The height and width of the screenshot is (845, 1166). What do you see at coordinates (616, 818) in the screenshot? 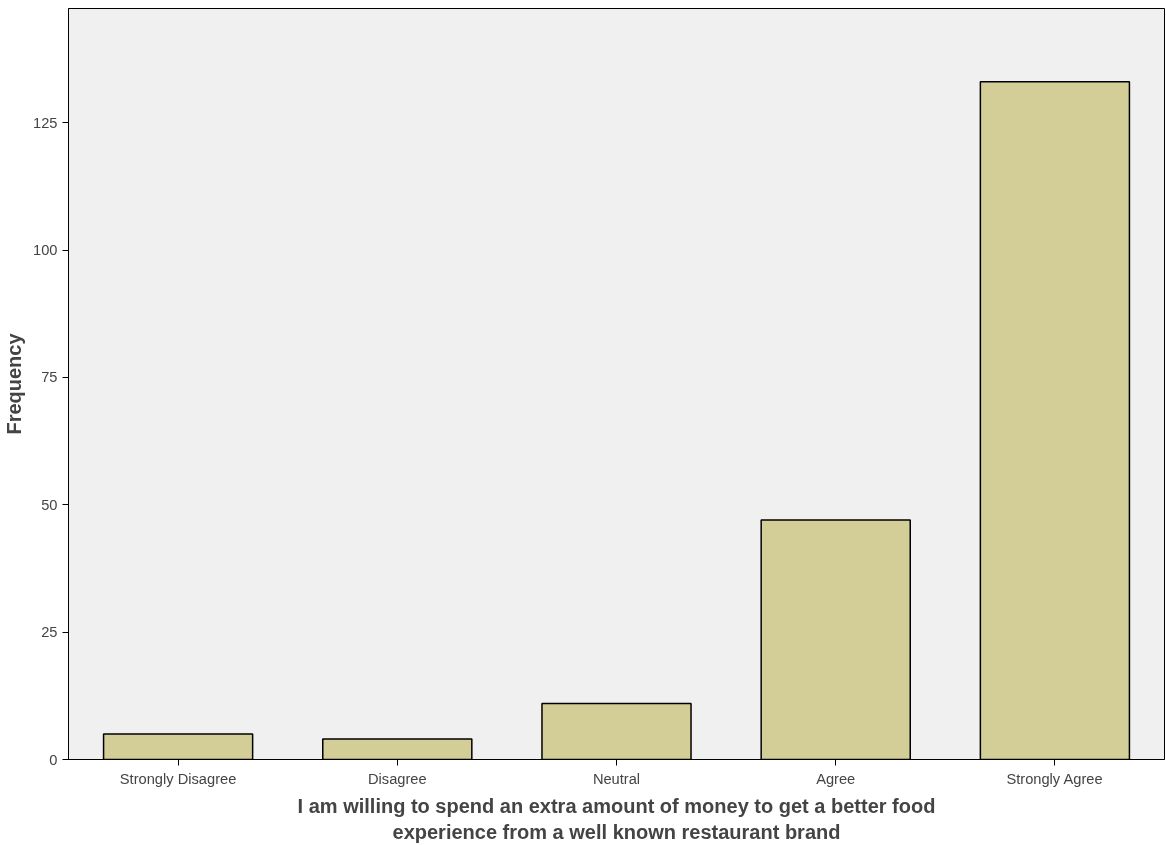
I see `x-axis-title: I am willing to spend an extra amount of money to get a better food experience from a well known restaurant brand` at bounding box center [616, 818].